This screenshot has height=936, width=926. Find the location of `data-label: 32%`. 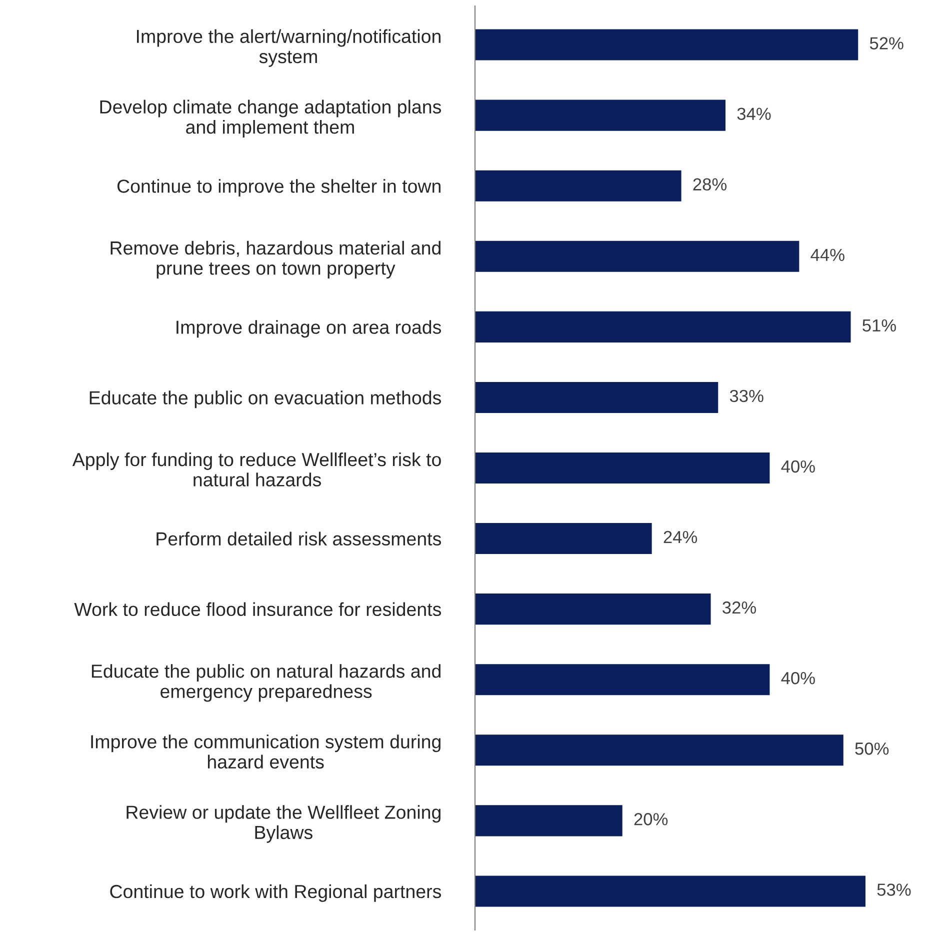

data-label: 32% is located at coordinates (739, 607).